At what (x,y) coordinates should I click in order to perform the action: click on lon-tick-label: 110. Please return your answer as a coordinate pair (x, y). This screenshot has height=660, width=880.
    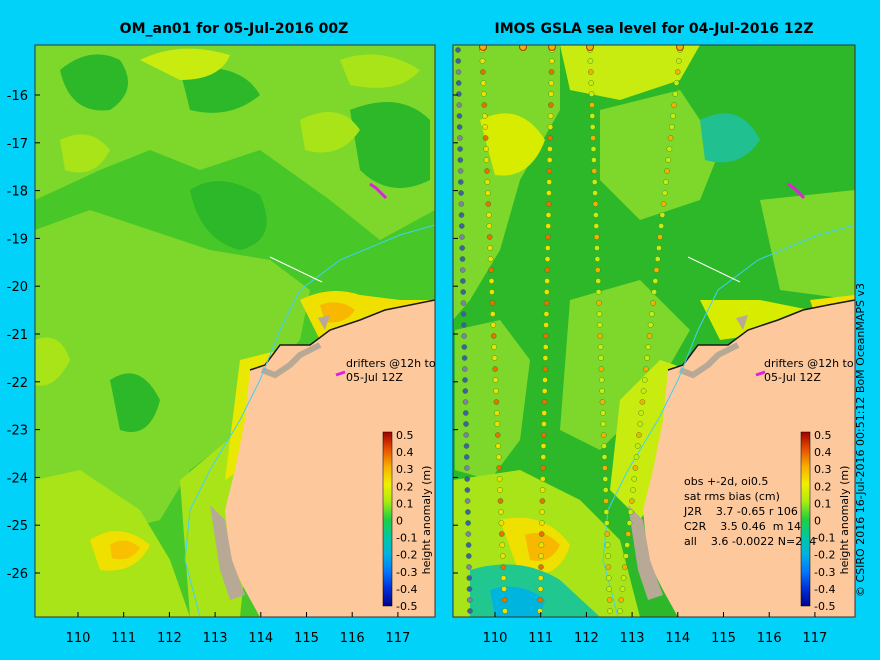
    Looking at the image, I should click on (78, 638).